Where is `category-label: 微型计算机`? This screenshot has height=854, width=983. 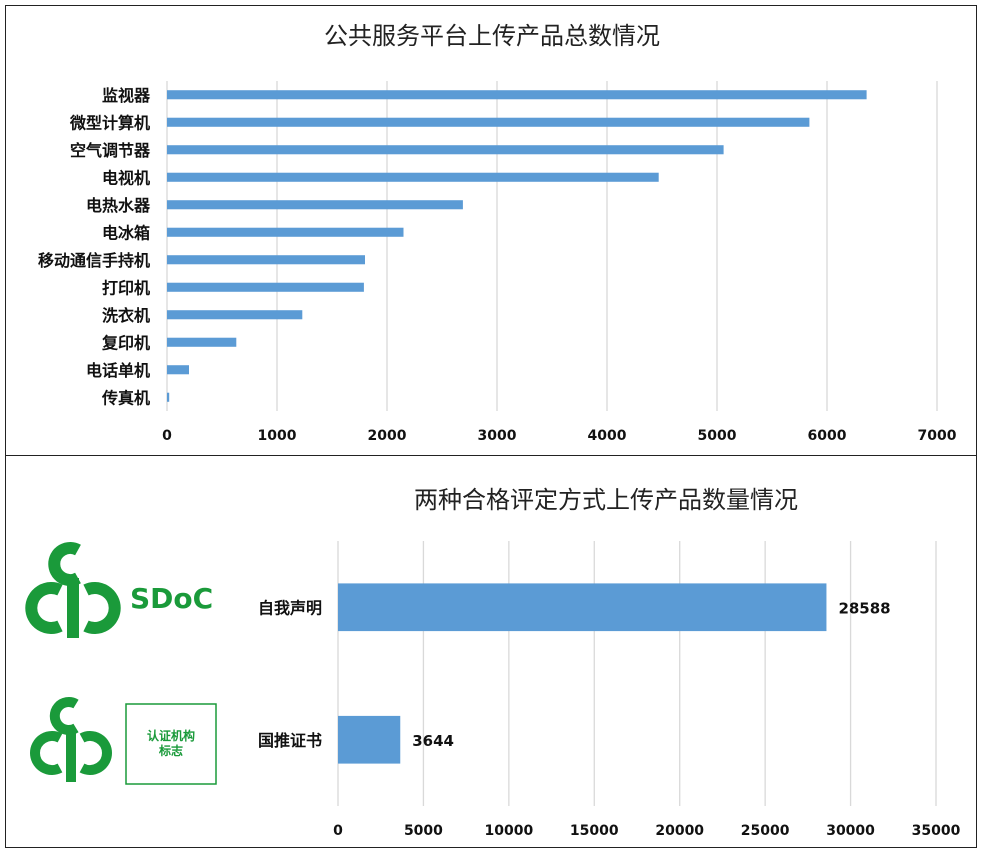 category-label: 微型计算机 is located at coordinates (109, 122).